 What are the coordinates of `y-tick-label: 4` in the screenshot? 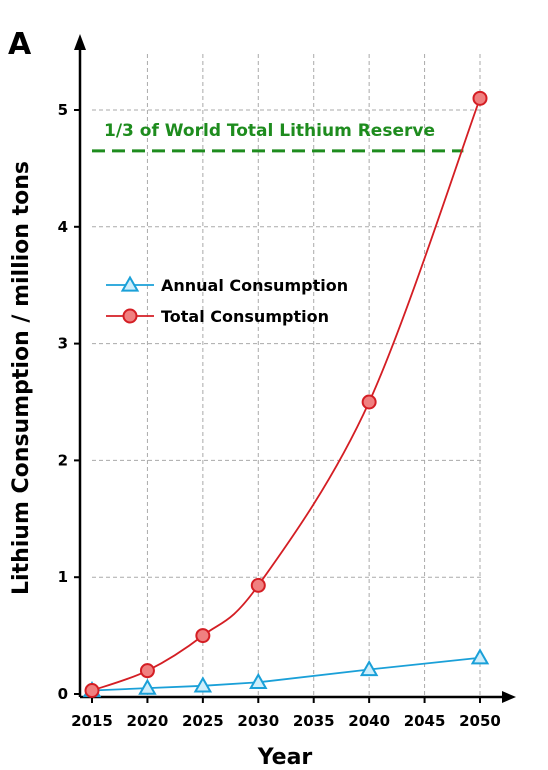 It's located at (63, 227).